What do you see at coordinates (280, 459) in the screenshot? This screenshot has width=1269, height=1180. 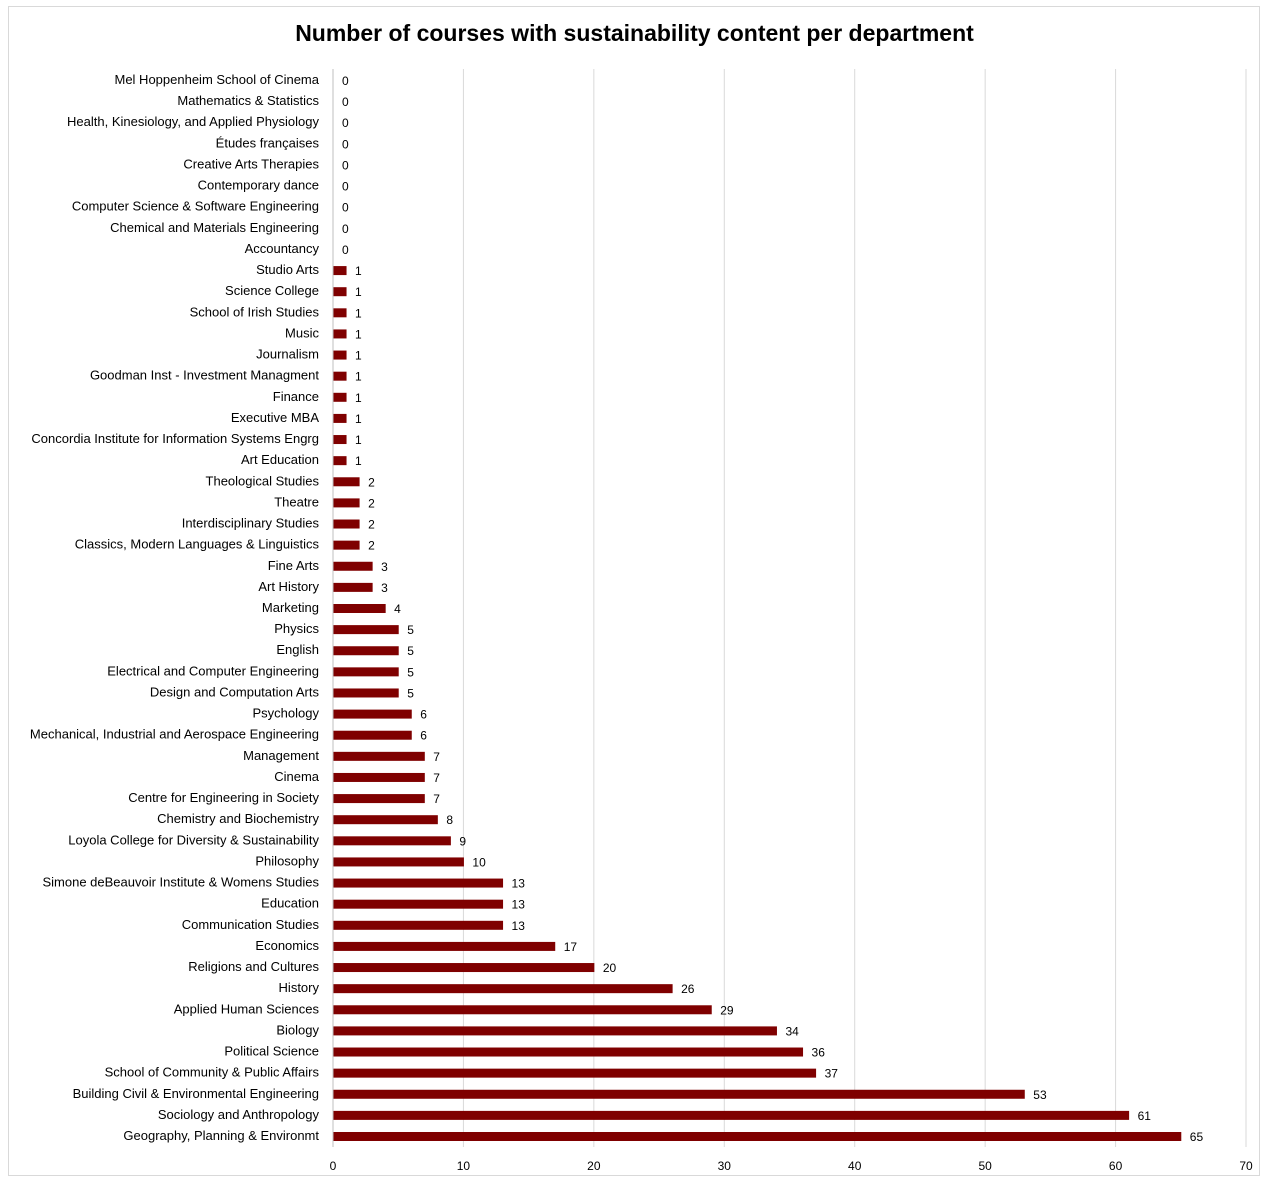 I see `category-label: Art Education` at bounding box center [280, 459].